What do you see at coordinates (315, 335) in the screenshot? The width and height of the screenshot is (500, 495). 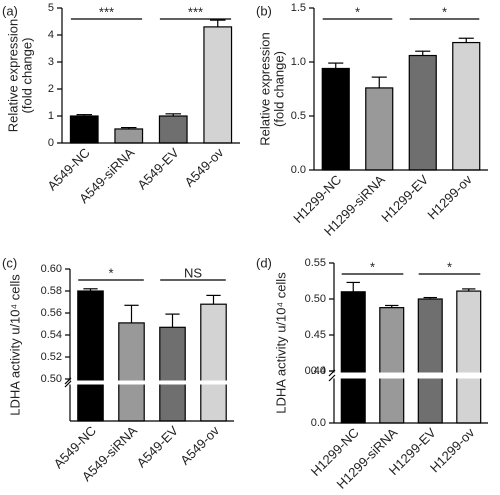 I see `y-tick-label: 0.45` at bounding box center [315, 335].